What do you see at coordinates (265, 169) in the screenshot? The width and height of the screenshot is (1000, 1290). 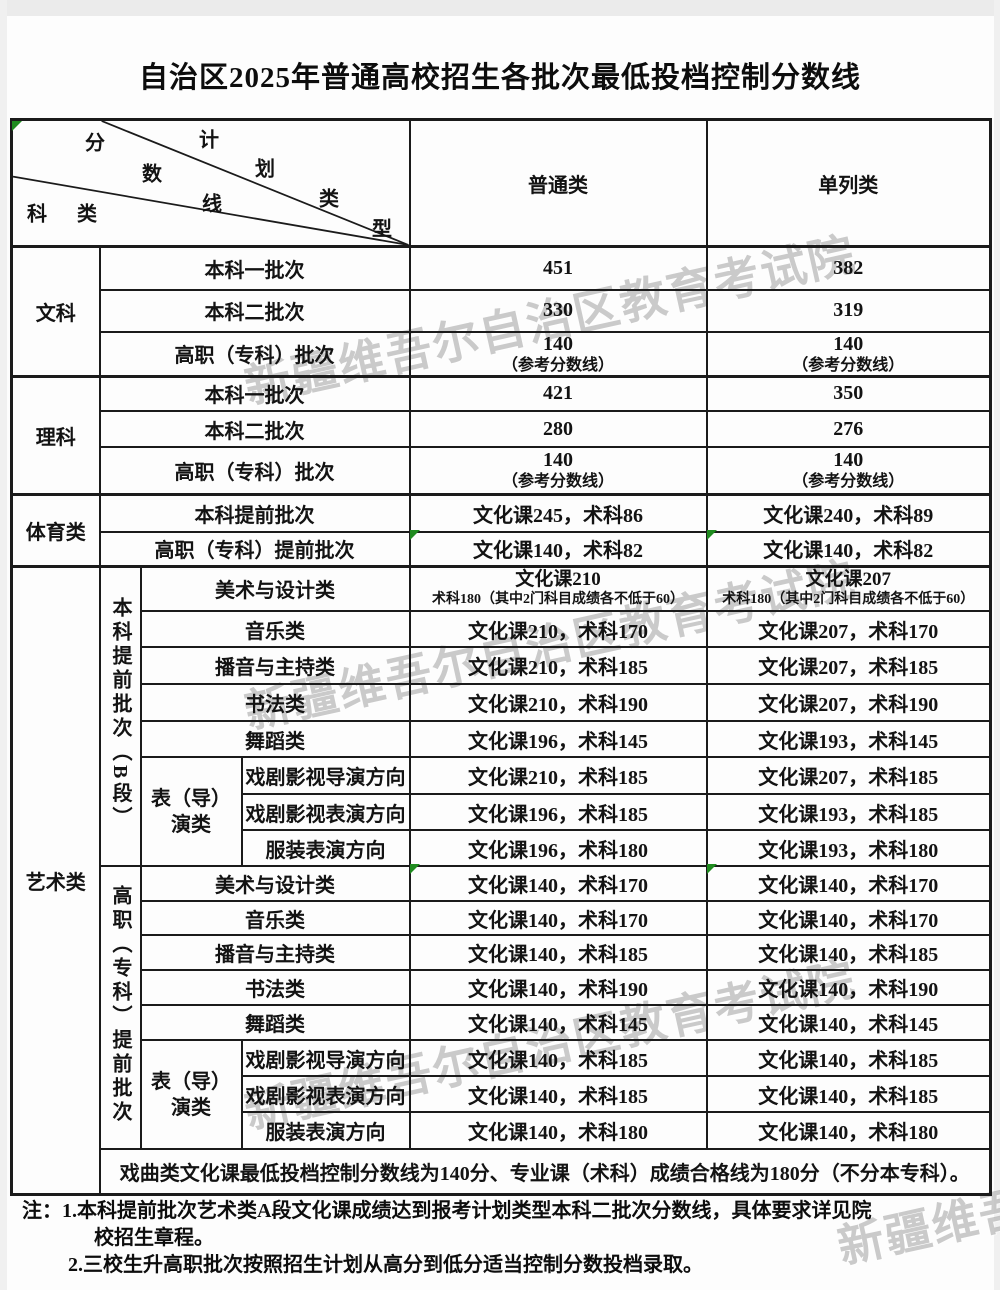 I see `diag-char: 划` at bounding box center [265, 169].